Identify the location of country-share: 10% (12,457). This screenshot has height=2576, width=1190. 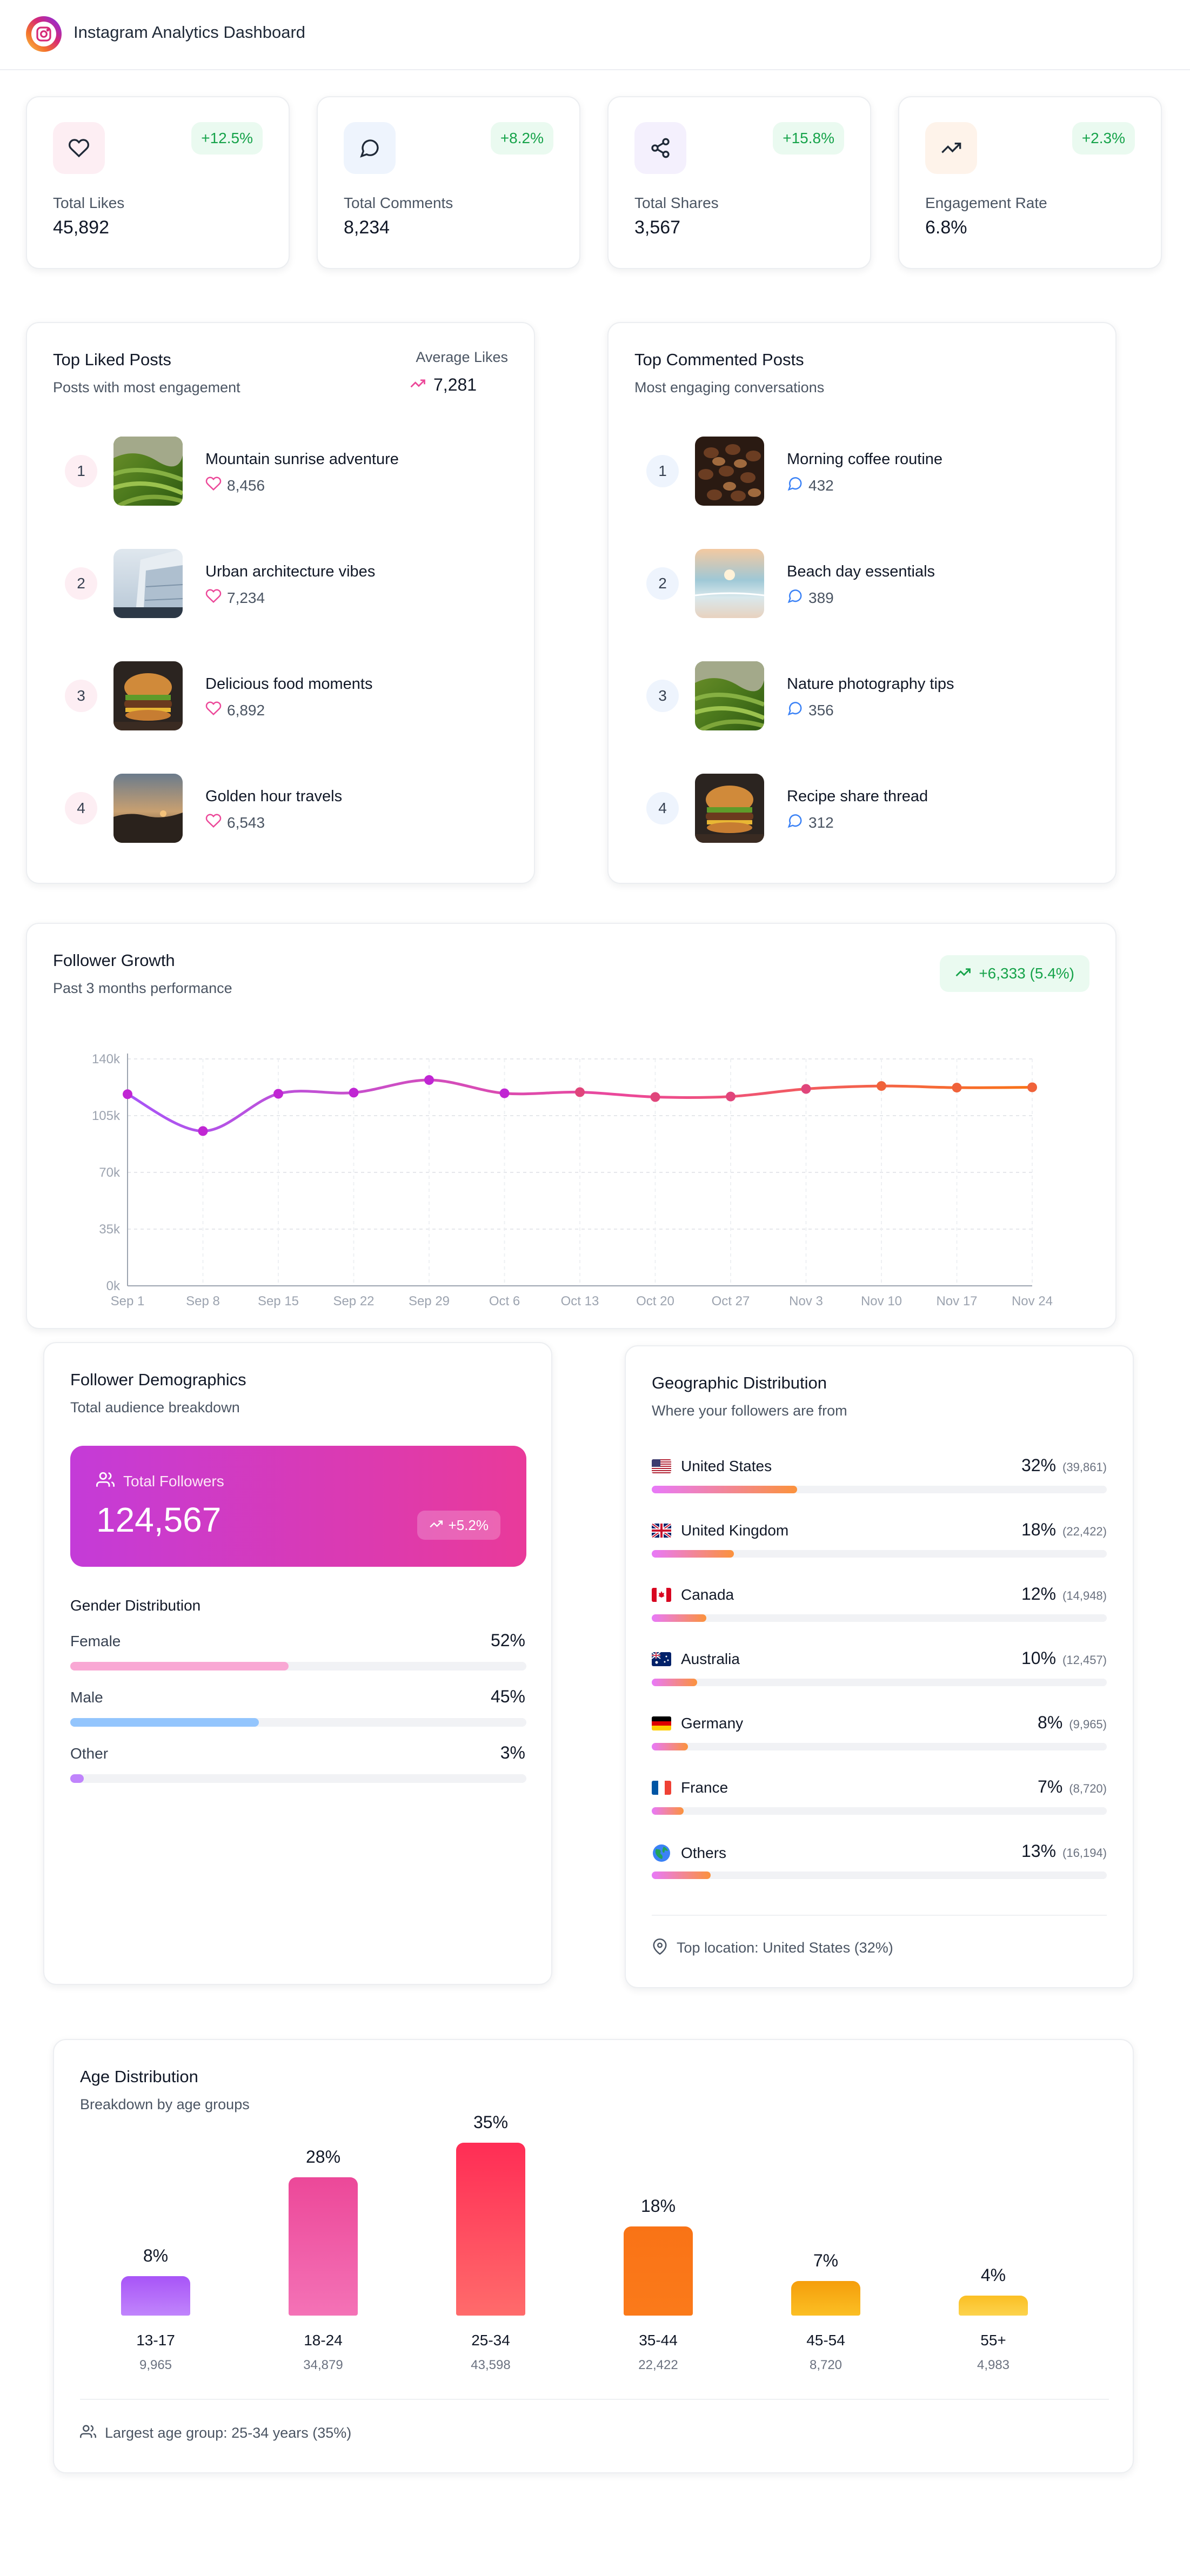
(1064, 1658).